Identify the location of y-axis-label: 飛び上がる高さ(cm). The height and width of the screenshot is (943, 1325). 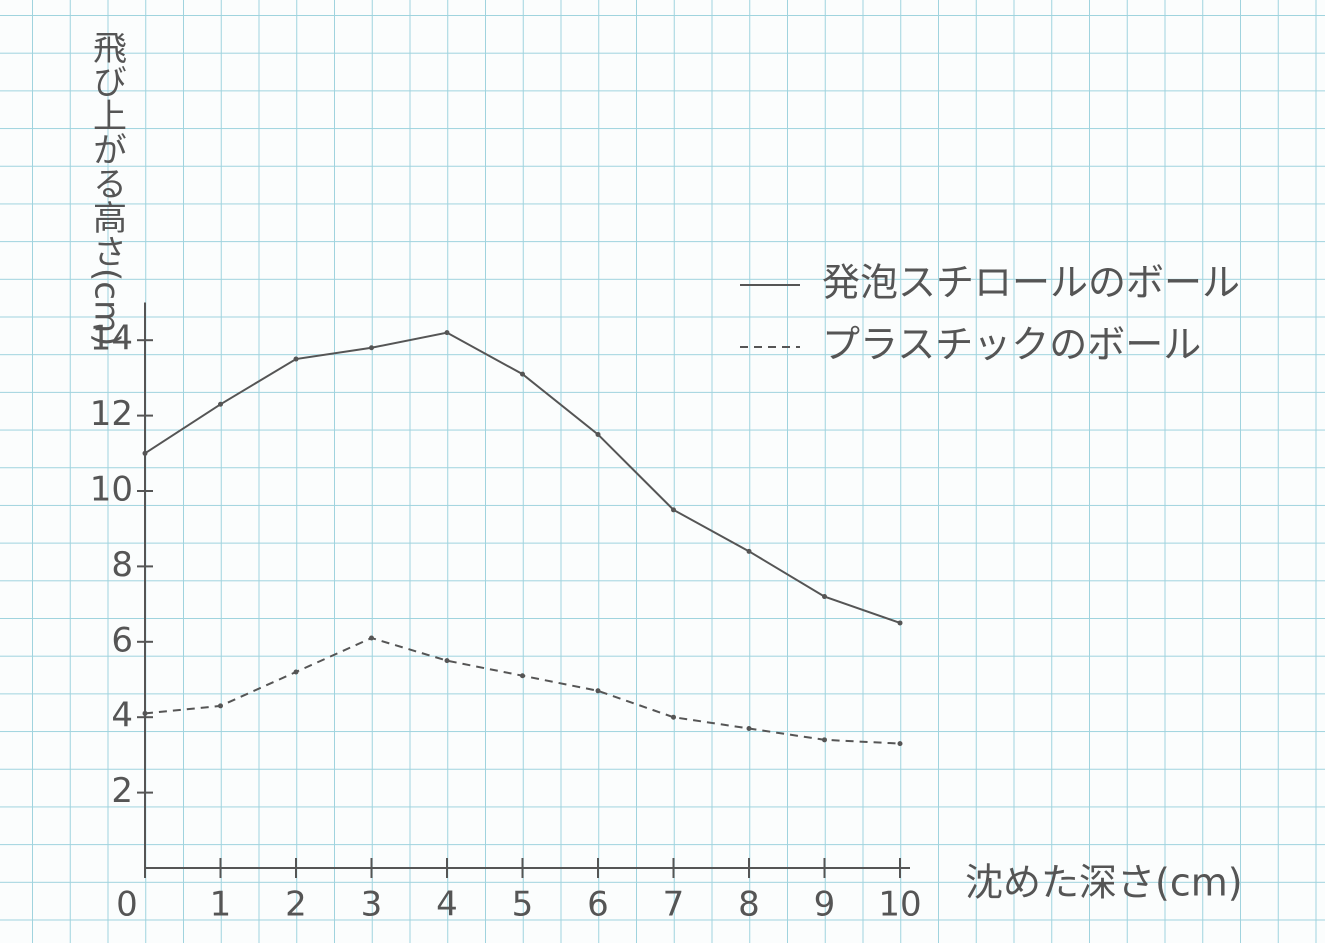
(107, 188).